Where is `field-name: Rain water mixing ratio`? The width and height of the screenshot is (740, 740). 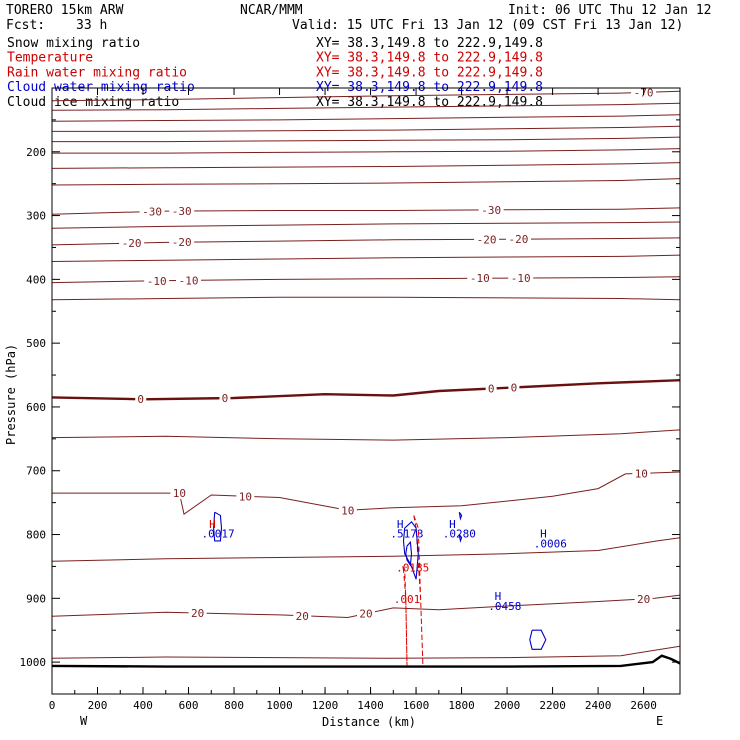 field-name: Rain water mixing ratio is located at coordinates (97, 72).